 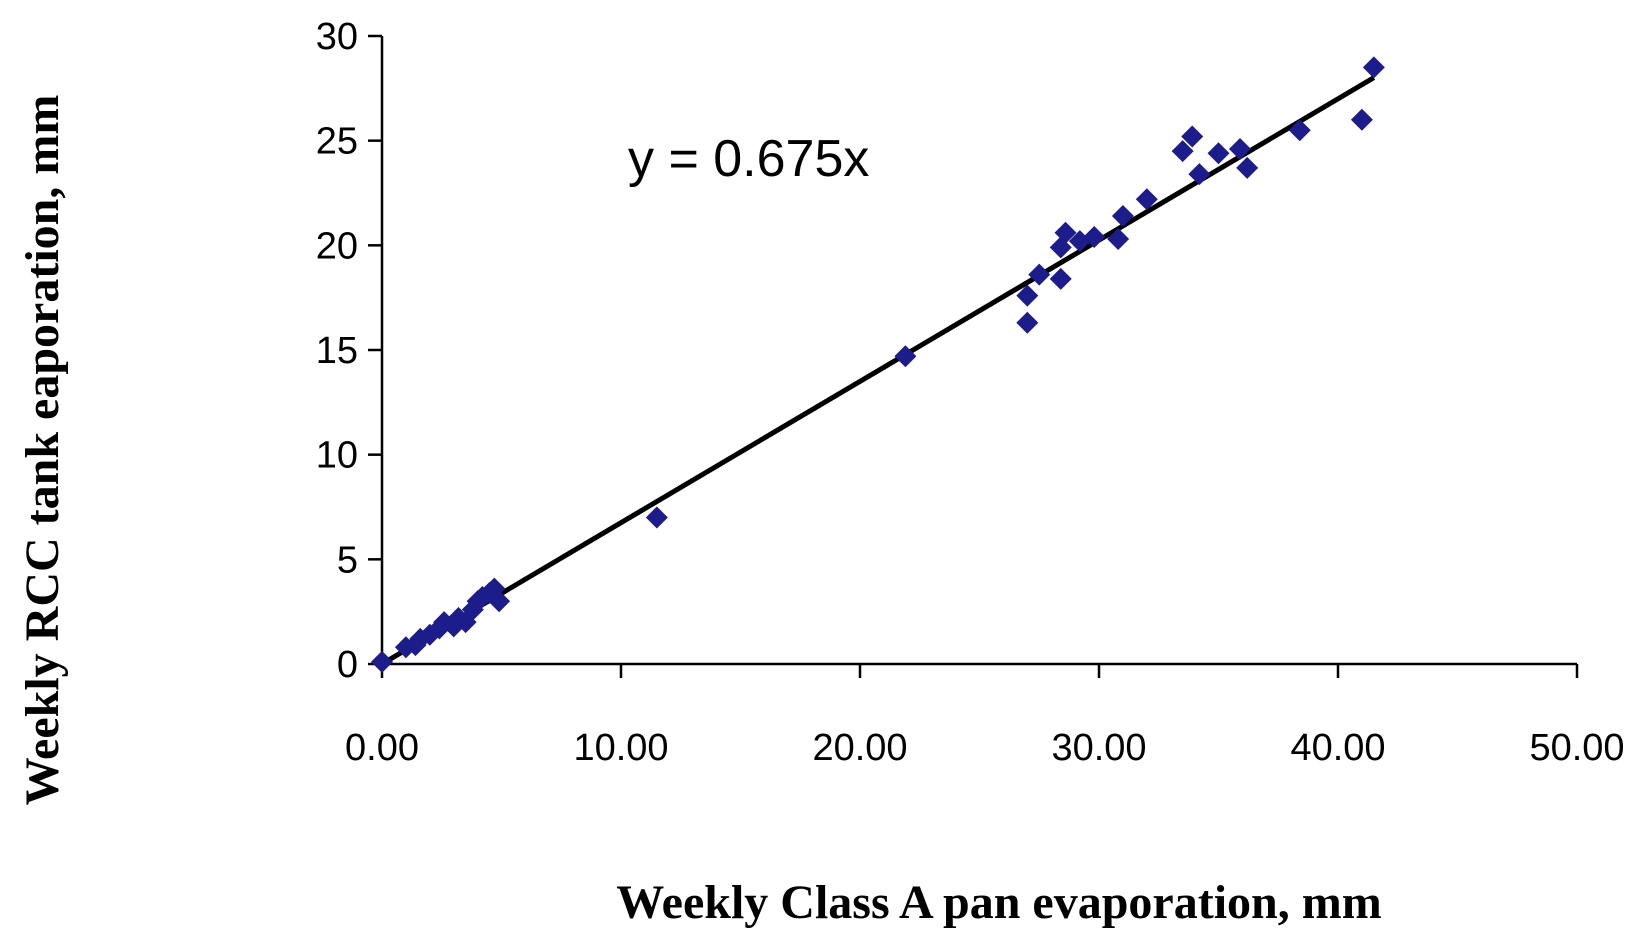 What do you see at coordinates (1576, 748) in the screenshot?
I see `x-tick-label: 50.00` at bounding box center [1576, 748].